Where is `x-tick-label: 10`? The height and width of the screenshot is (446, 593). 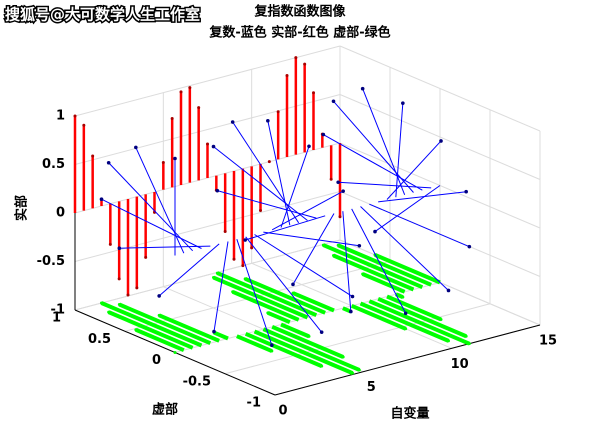
x-tick-label: 10 is located at coordinates (460, 364).